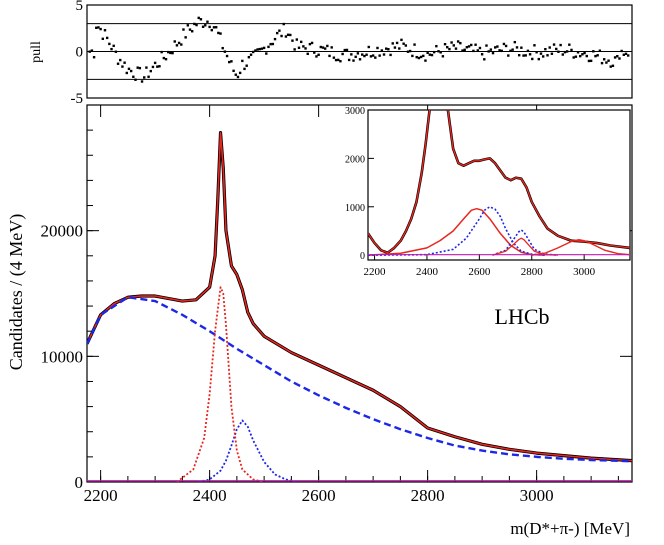 The height and width of the screenshot is (545, 664). I want to click on inset-y-tick-label: 2000, so click(355, 159).